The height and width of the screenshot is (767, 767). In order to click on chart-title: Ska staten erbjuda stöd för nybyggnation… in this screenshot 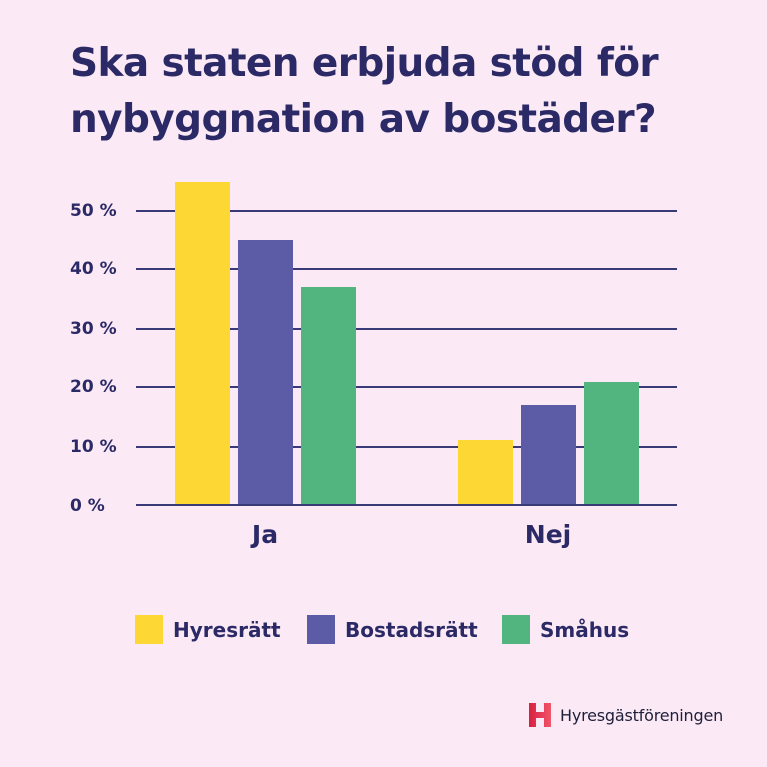, I will do `click(364, 91)`.